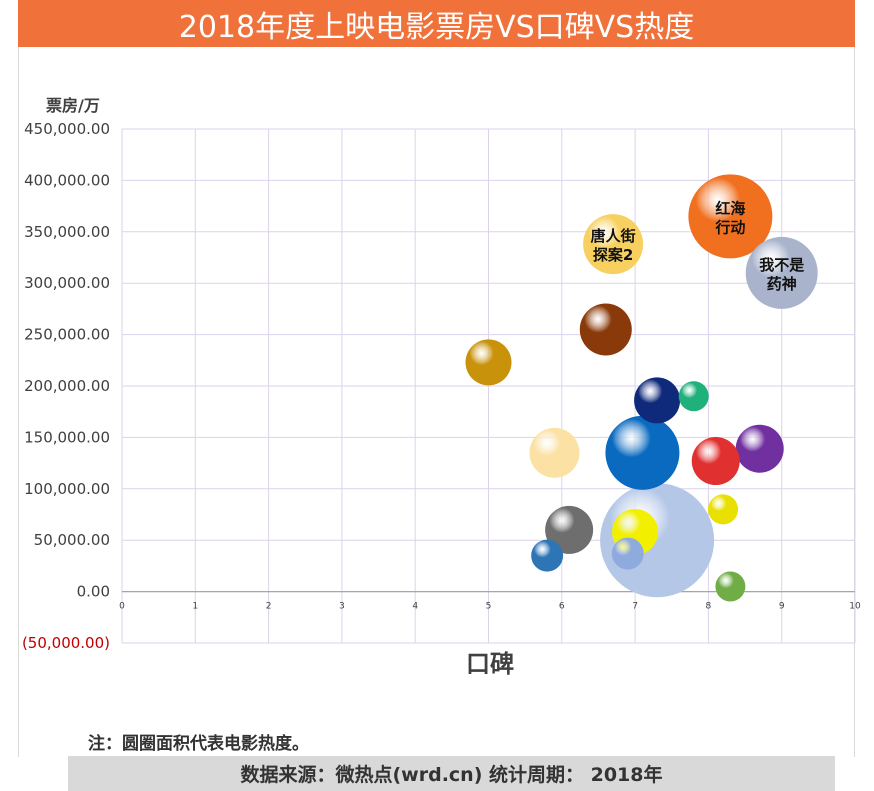  Describe the element at coordinates (635, 607) in the screenshot. I see `x-tick-label: 7` at that location.